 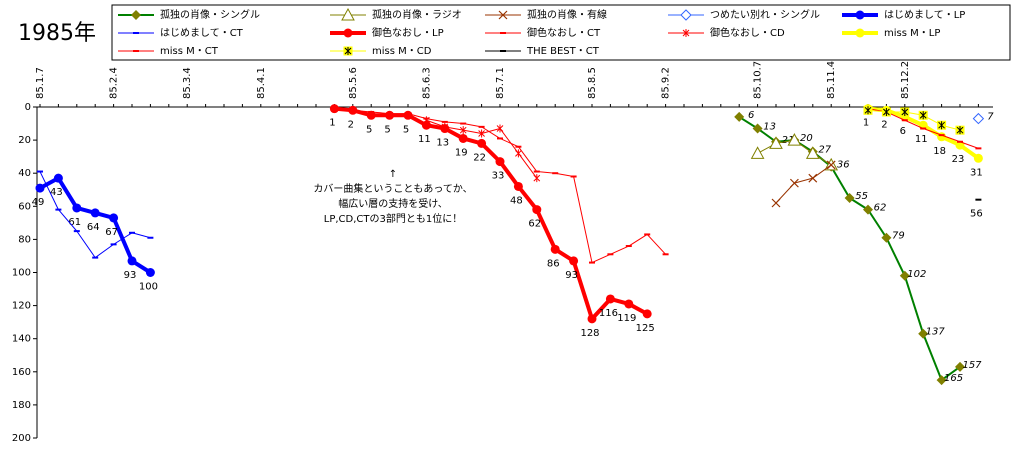 What do you see at coordinates (21, 306) in the screenshot?
I see `y-tick-label: 120` at bounding box center [21, 306].